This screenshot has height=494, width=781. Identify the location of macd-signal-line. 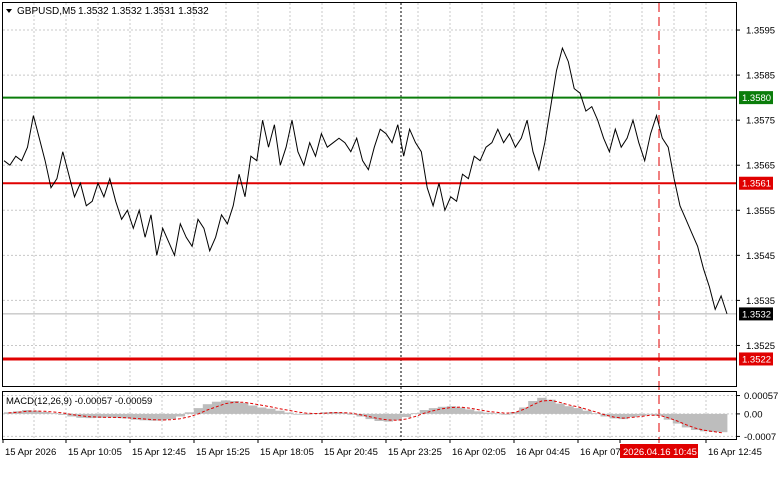
(365, 416).